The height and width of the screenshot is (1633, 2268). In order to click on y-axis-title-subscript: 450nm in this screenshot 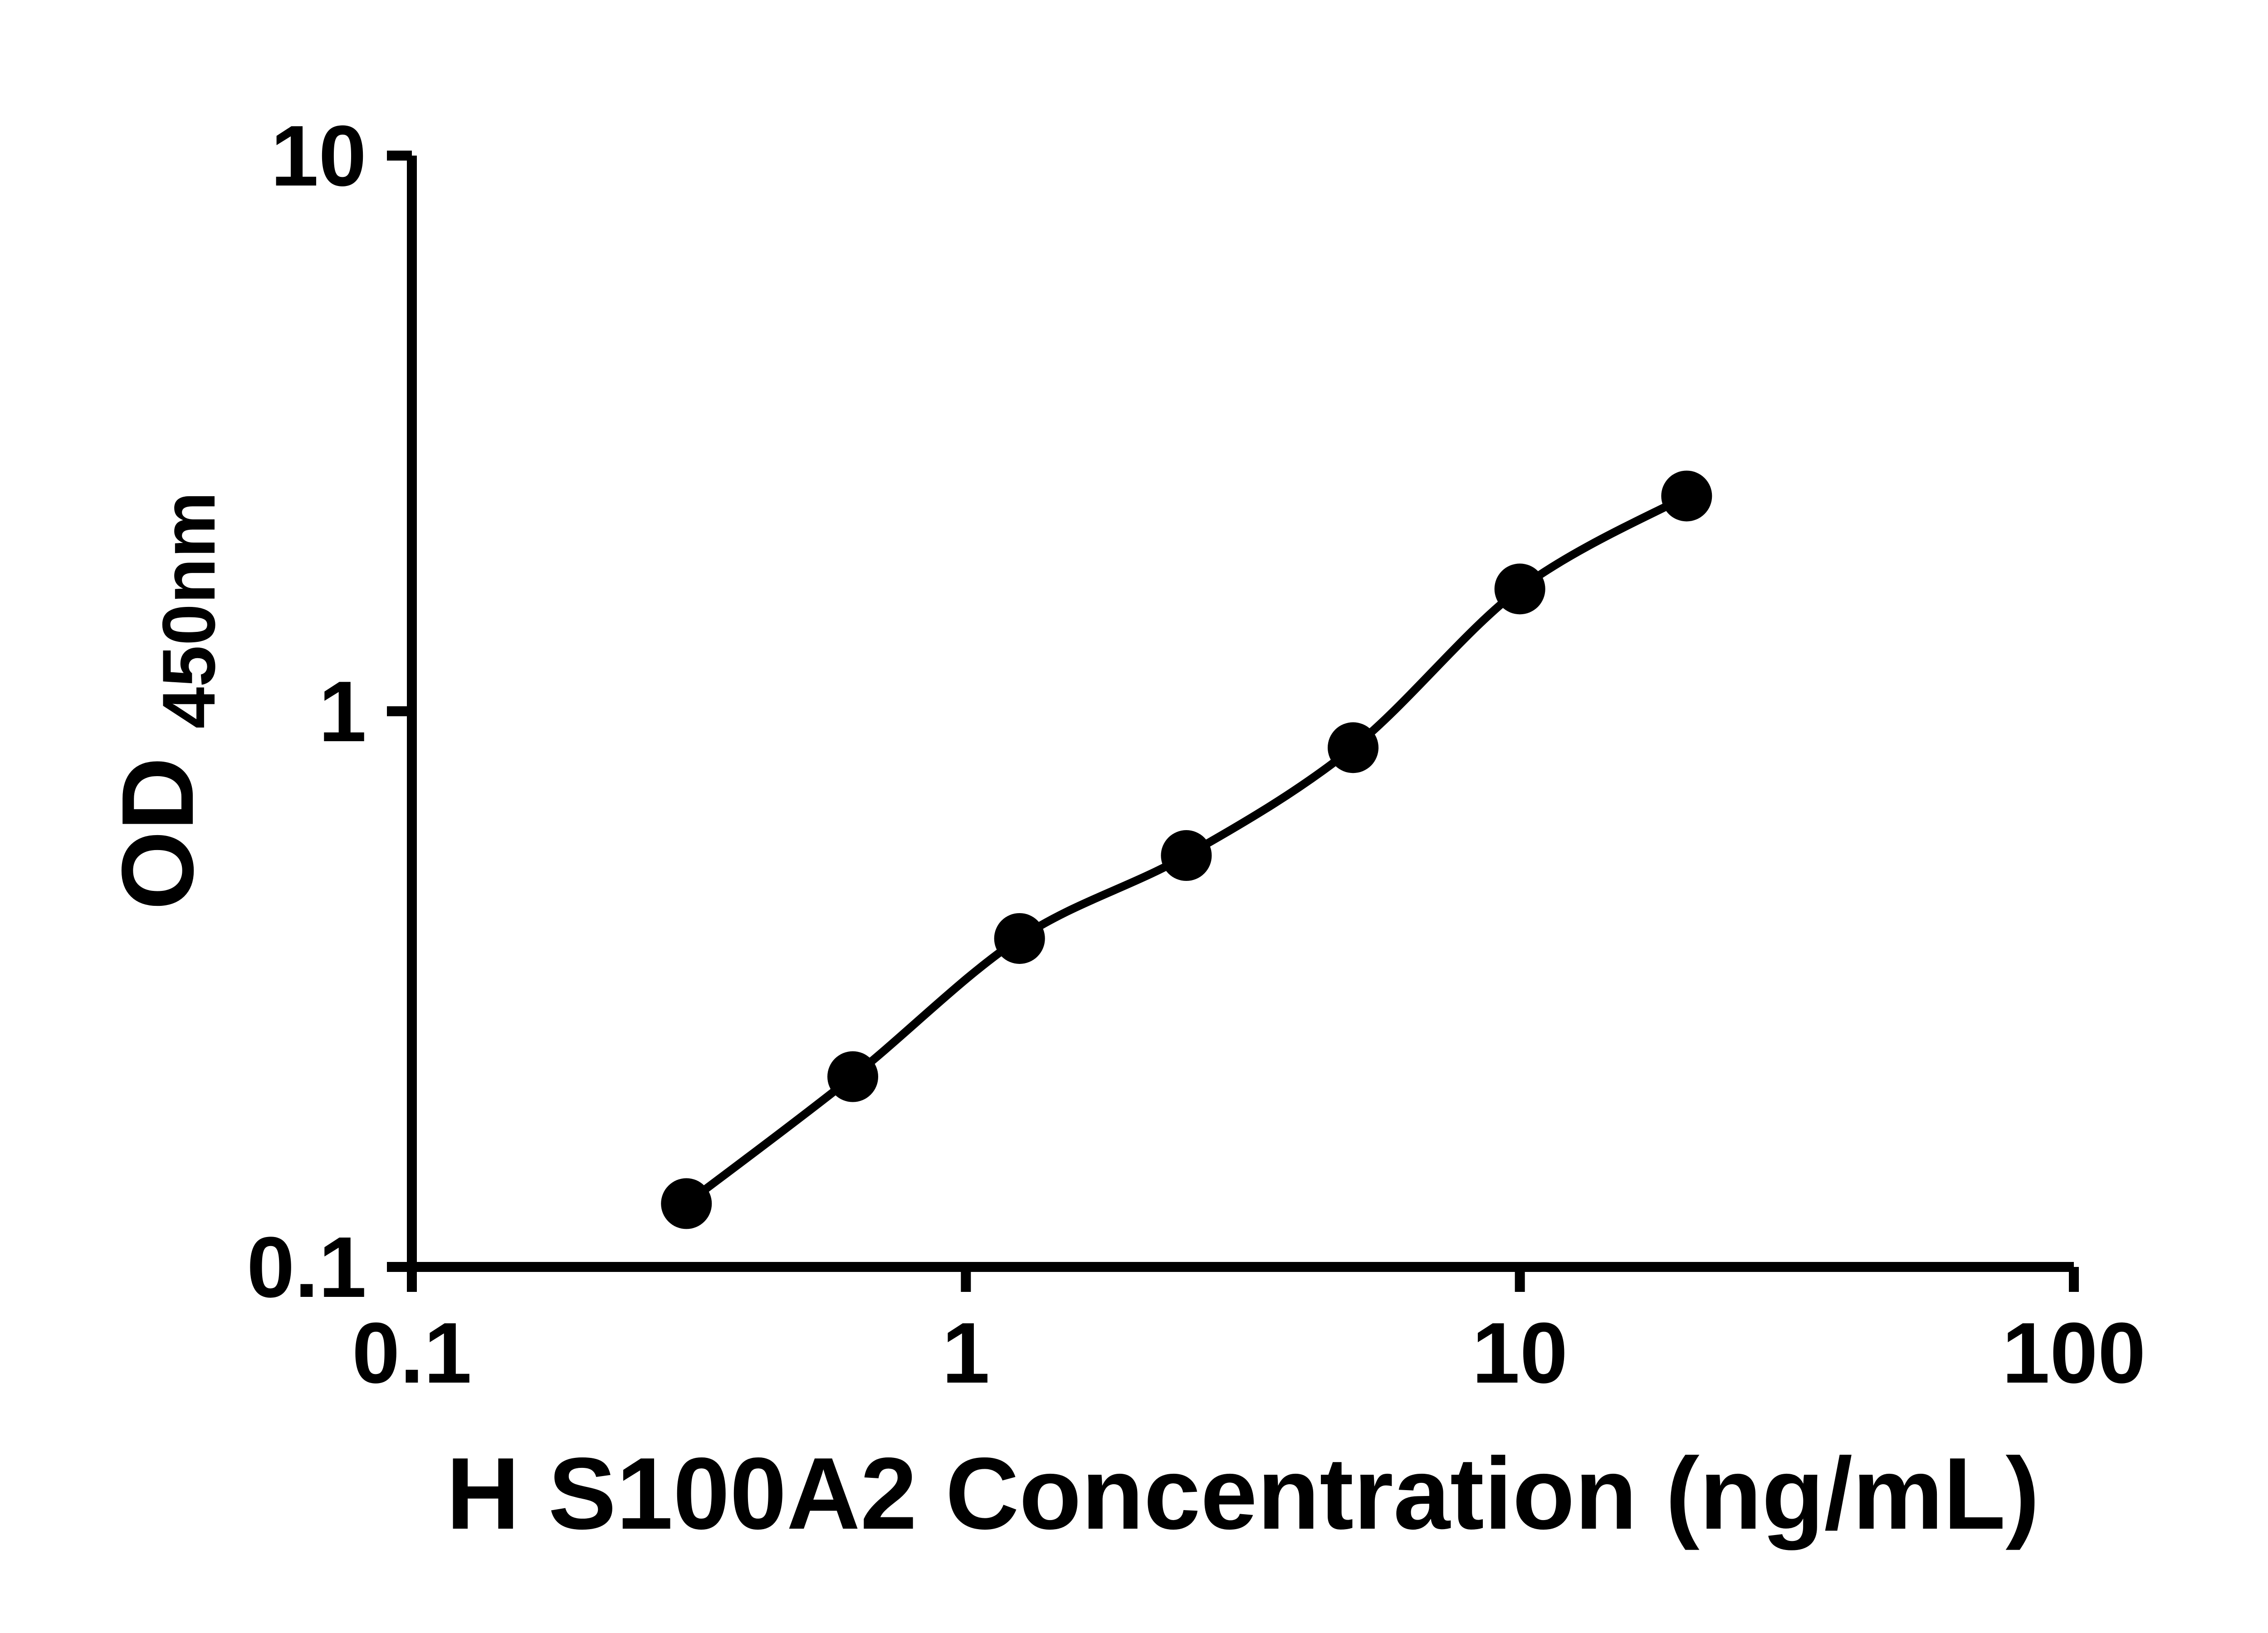, I will do `click(189, 610)`.